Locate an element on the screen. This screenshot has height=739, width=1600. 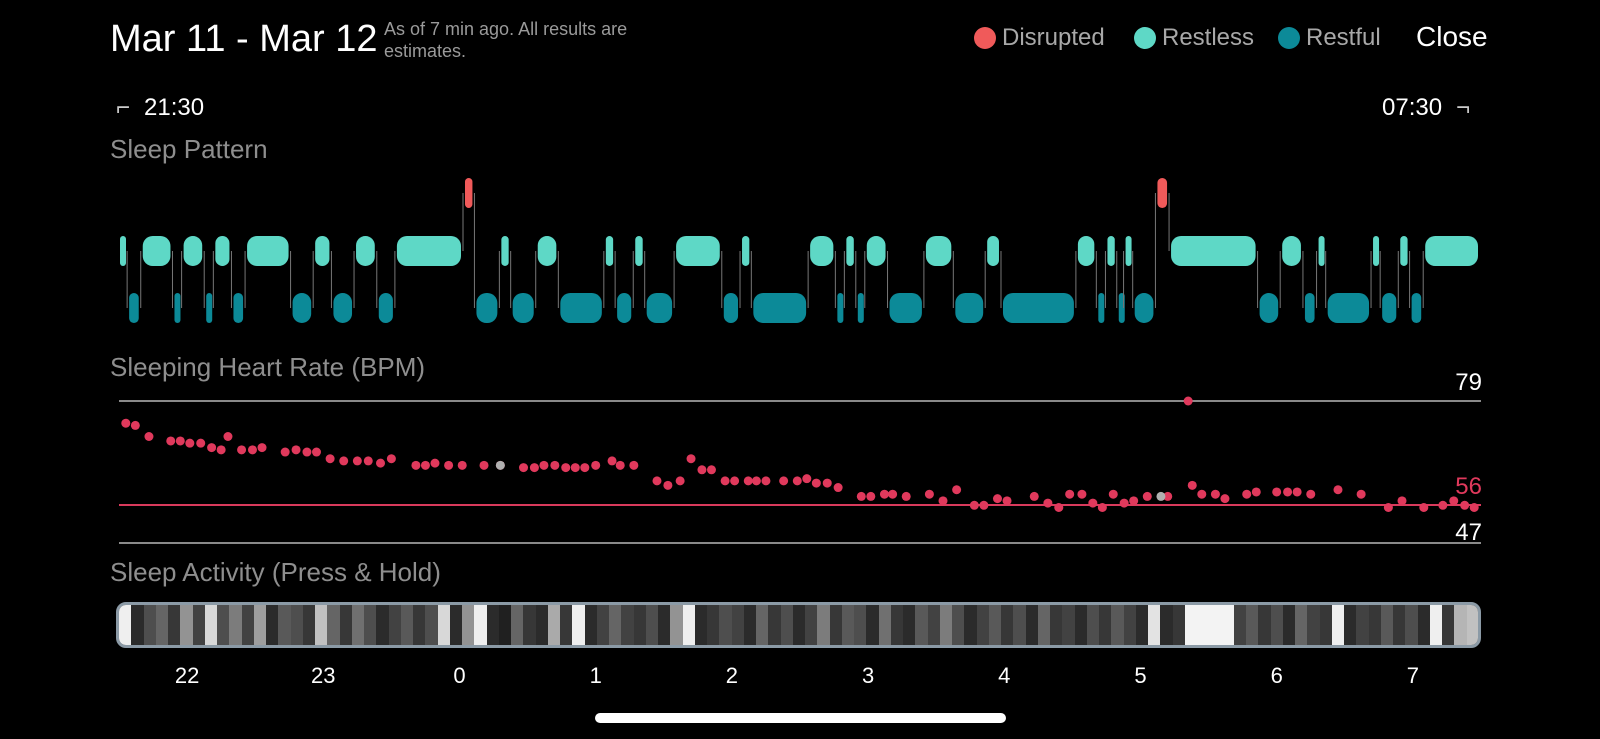
hour-tick-label: 2 is located at coordinates (732, 675).